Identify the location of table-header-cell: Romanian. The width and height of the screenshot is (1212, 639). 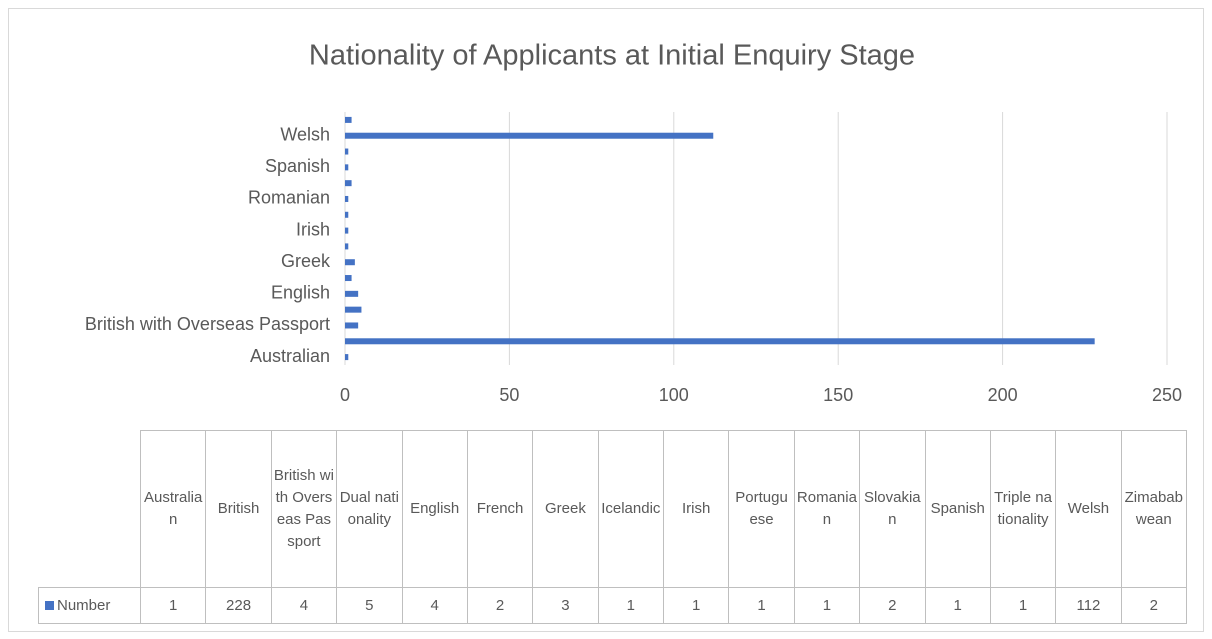
(827, 509).